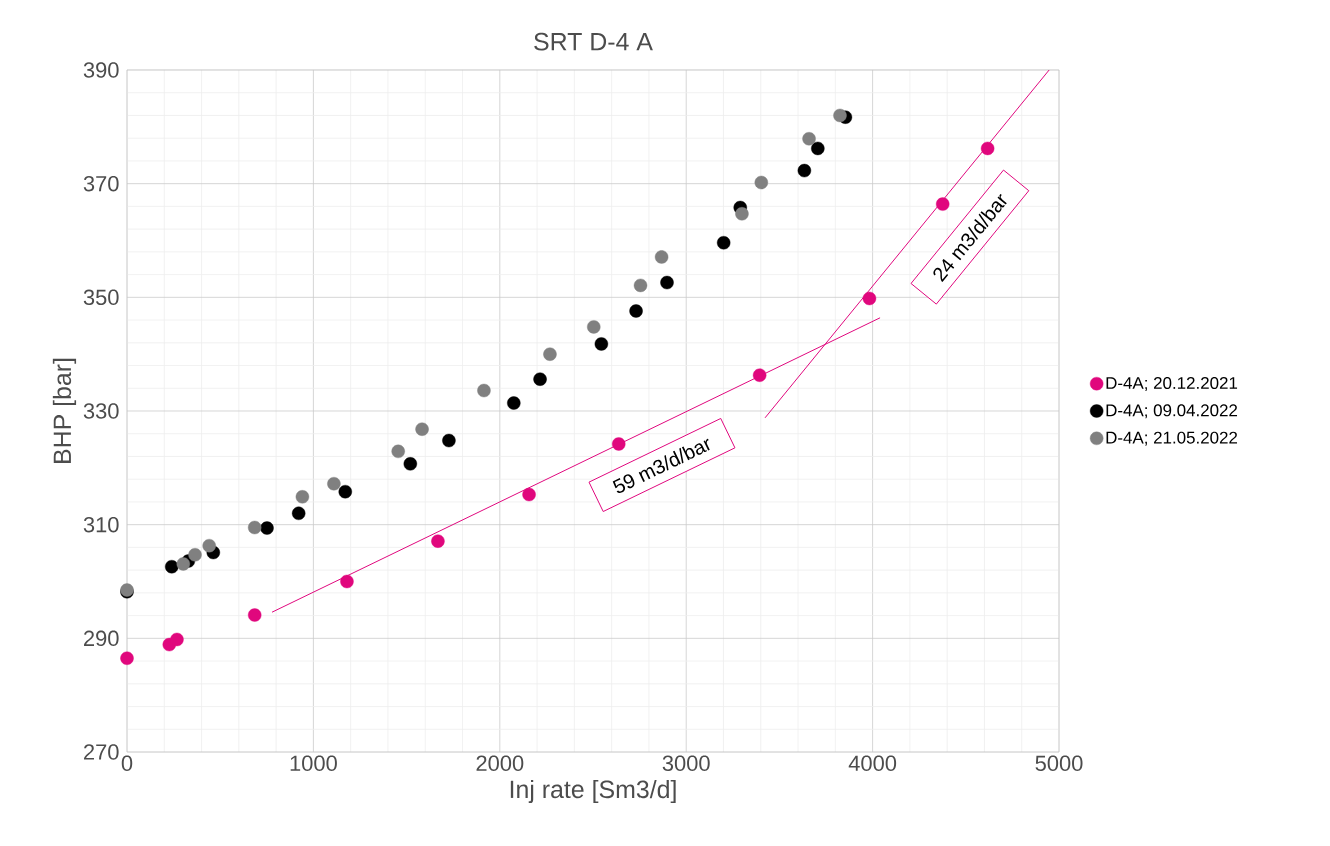 This screenshot has width=1330, height=846. I want to click on x-tick-label: 3000, so click(686, 763).